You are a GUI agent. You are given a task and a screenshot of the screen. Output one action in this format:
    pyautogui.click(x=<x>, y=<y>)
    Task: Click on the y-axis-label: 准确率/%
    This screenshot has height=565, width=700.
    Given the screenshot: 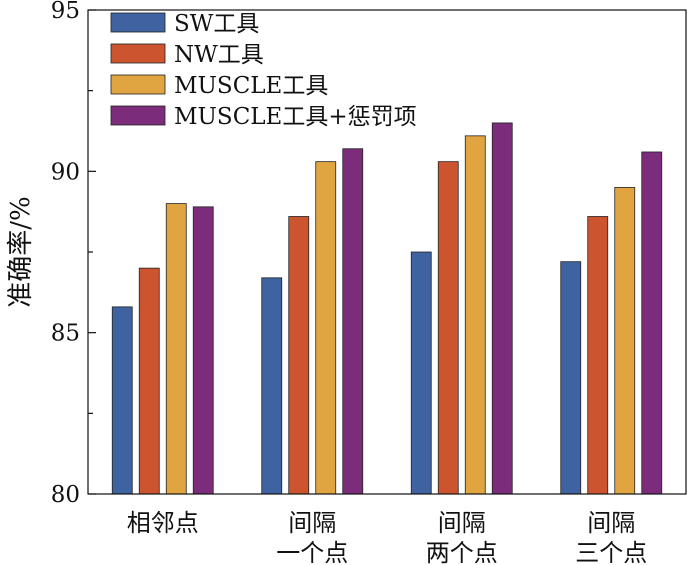 What is the action you would take?
    pyautogui.click(x=21, y=251)
    